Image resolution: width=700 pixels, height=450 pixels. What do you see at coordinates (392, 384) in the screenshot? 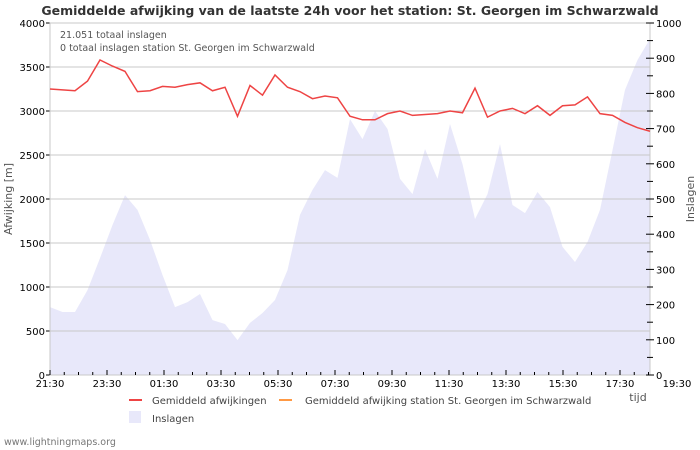
I see `x-tick-label: 09:30` at bounding box center [392, 384].